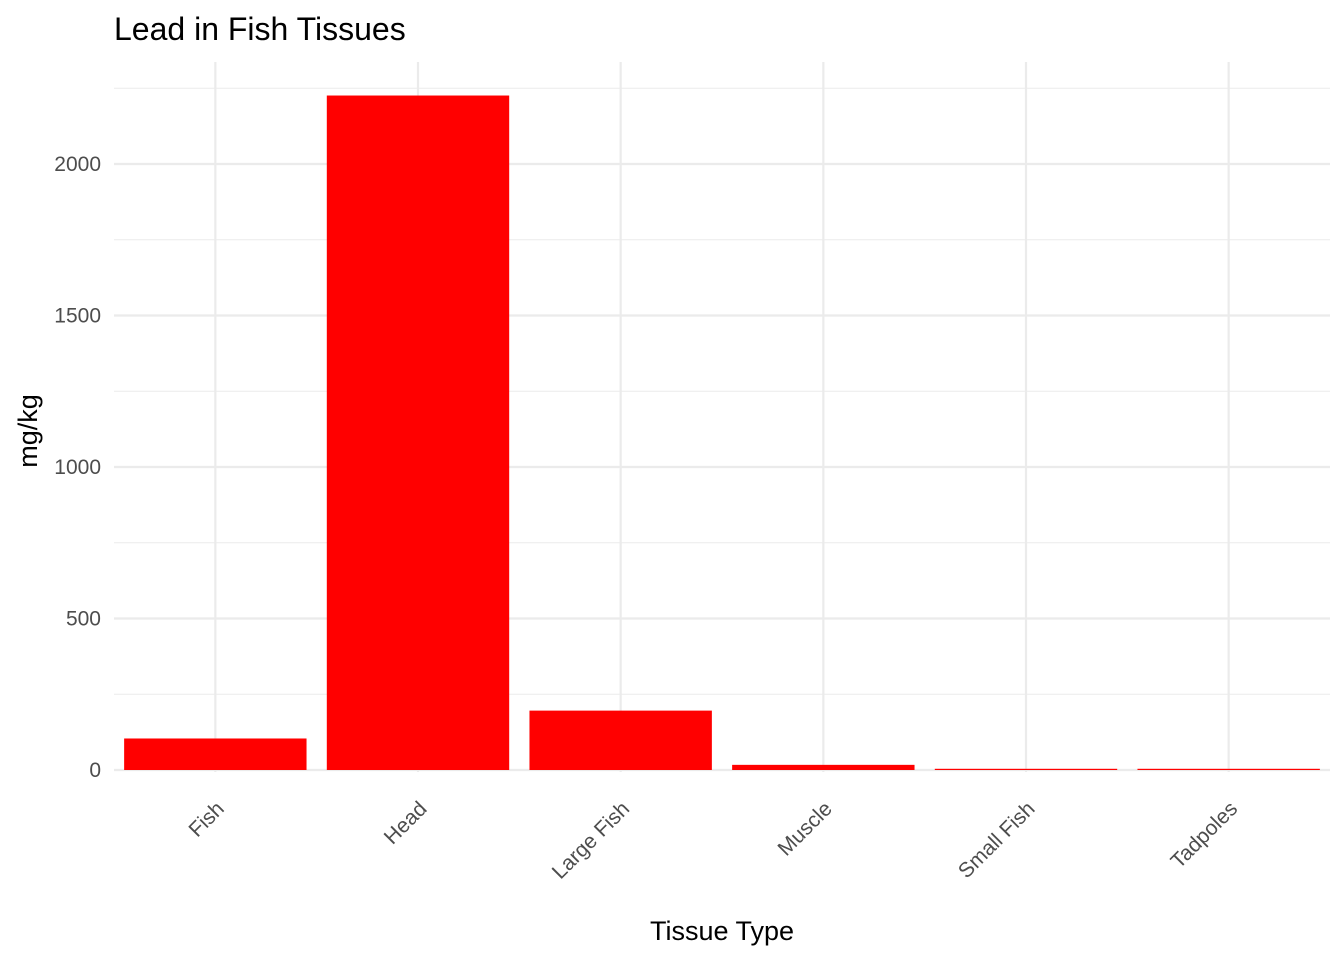 This screenshot has width=1344, height=960. I want to click on y-tick-label: 2000, so click(77, 164).